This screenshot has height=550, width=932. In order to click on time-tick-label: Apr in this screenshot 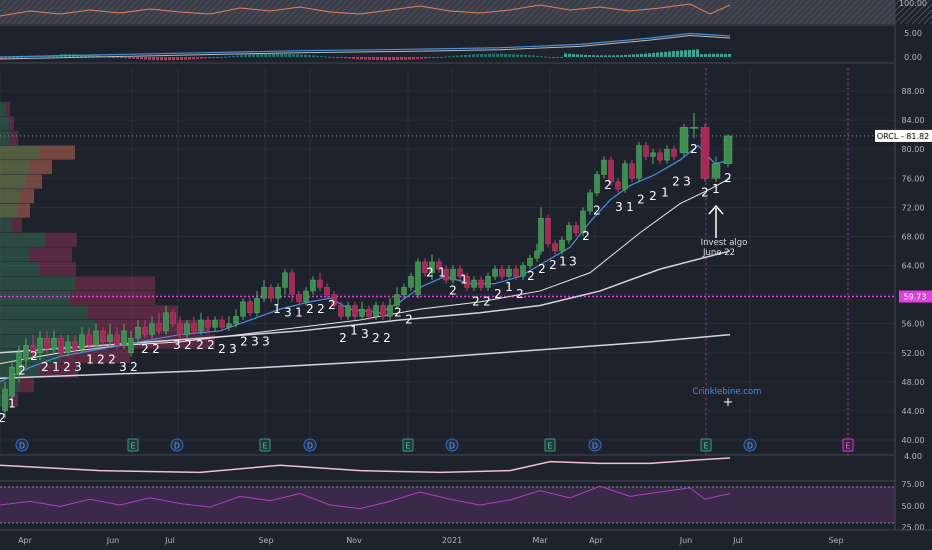, I will do `click(596, 540)`.